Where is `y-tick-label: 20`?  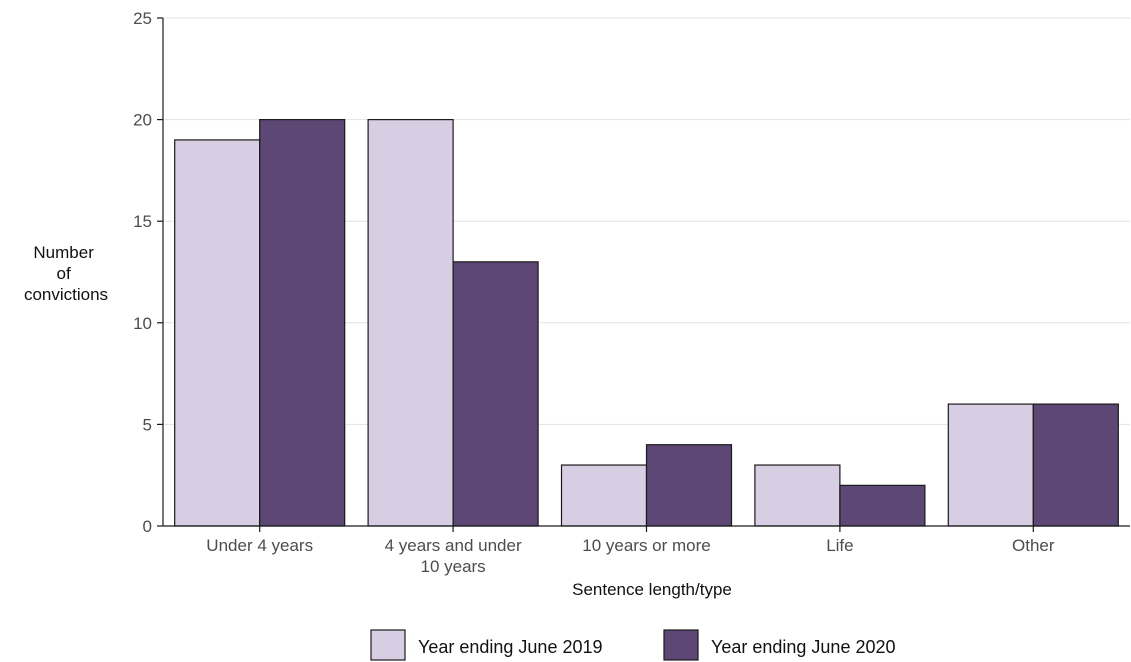
y-tick-label: 20 is located at coordinates (142, 120).